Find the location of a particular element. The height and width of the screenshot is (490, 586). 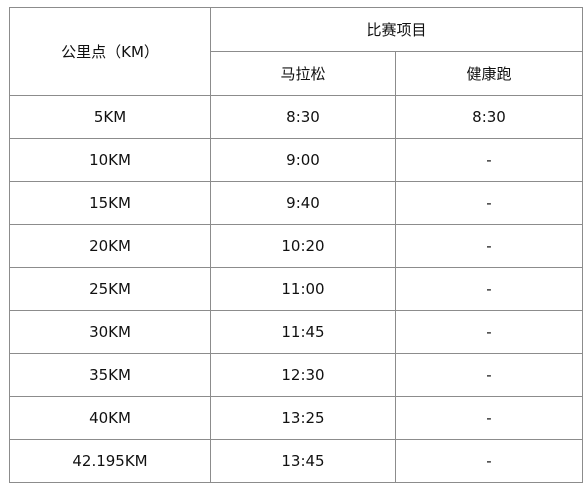

km-cell: 10KM is located at coordinates (110, 160).